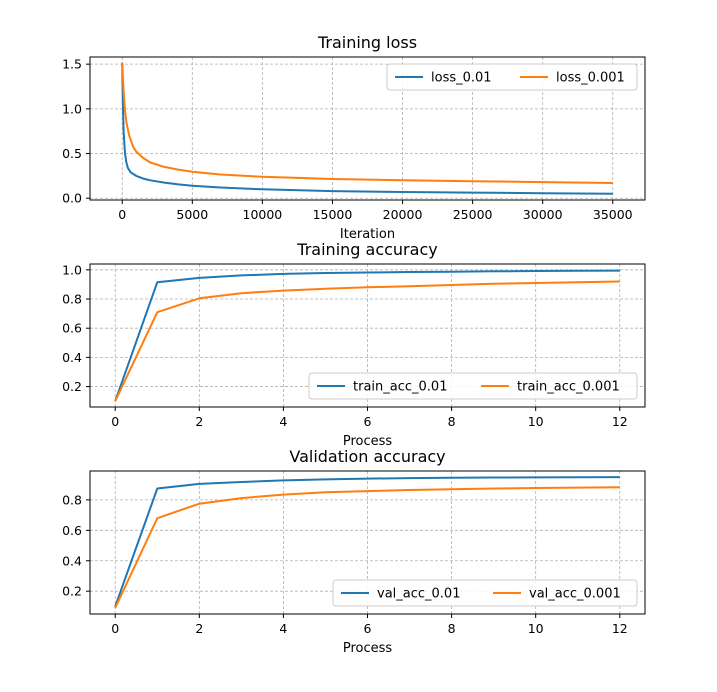  What do you see at coordinates (367, 123) in the screenshot?
I see `series-line-loss_0.001` at bounding box center [367, 123].